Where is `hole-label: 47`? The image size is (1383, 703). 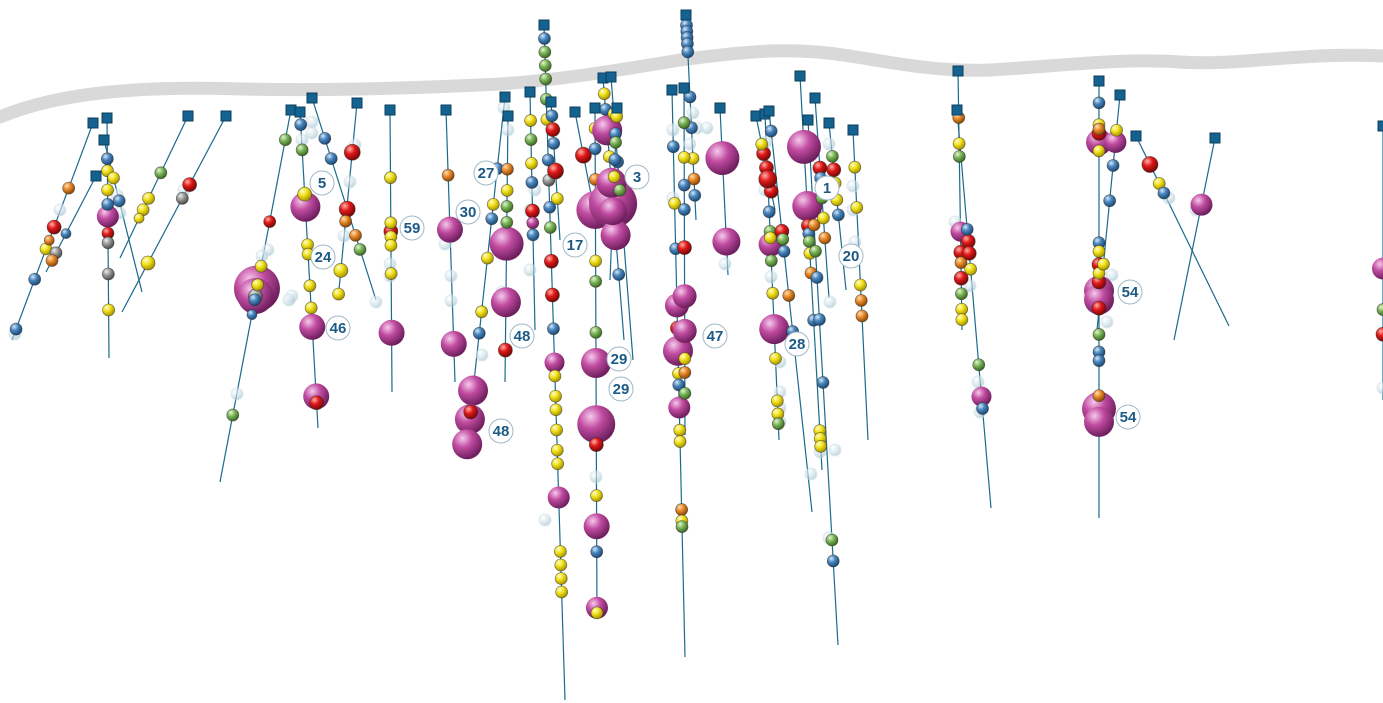
hole-label: 47 is located at coordinates (715, 336).